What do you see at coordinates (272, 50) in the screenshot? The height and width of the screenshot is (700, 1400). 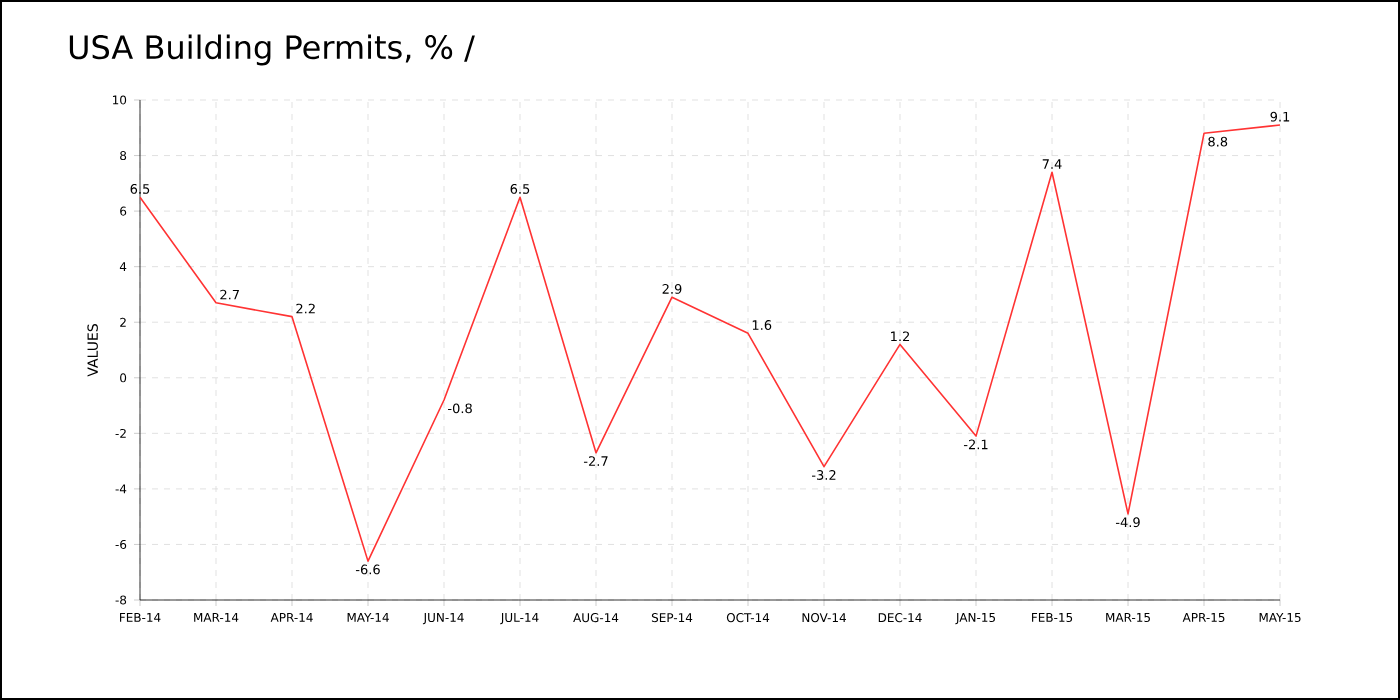 I see `chart-title: USA Building Permits, % /` at bounding box center [272, 50].